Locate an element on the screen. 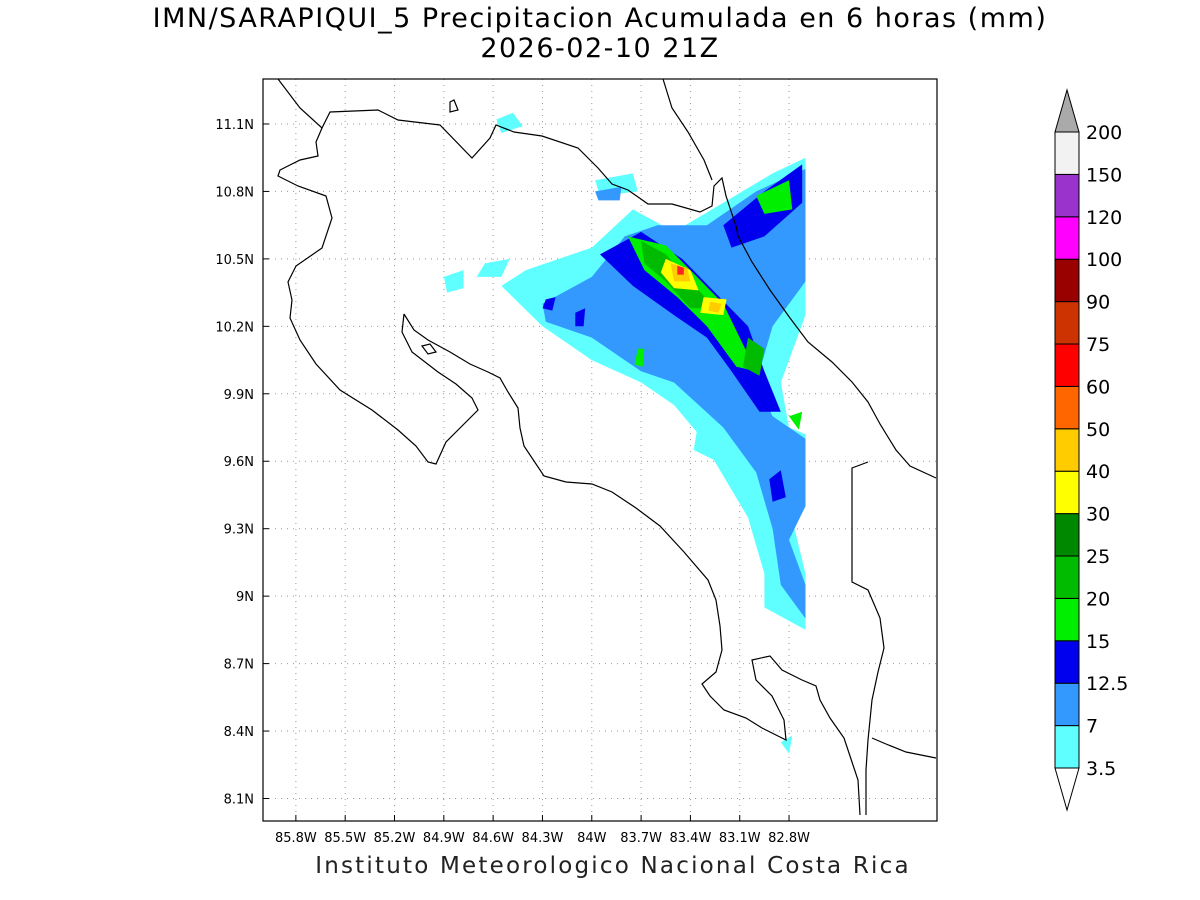 The image size is (1200, 900). legend-label: 25 is located at coordinates (1098, 557).